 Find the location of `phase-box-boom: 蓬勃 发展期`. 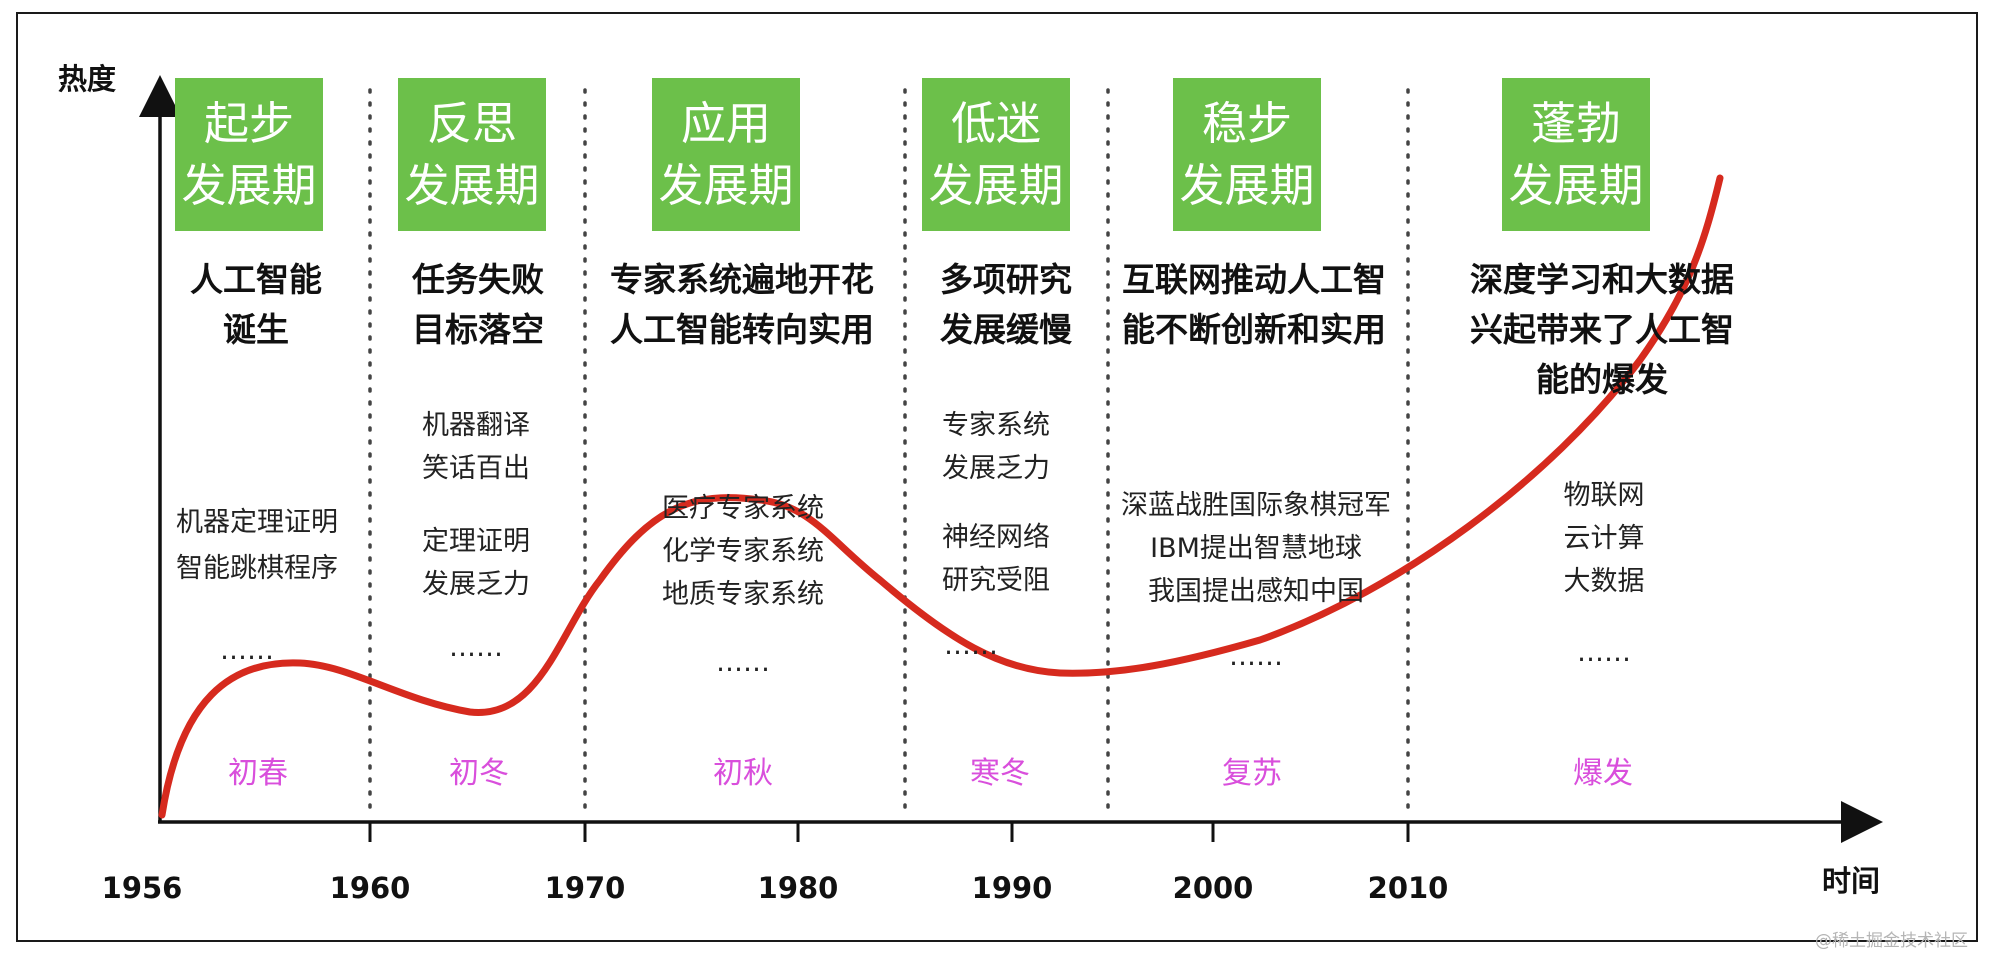

phase-box-boom: 蓬勃 发展期 is located at coordinates (1576, 154).